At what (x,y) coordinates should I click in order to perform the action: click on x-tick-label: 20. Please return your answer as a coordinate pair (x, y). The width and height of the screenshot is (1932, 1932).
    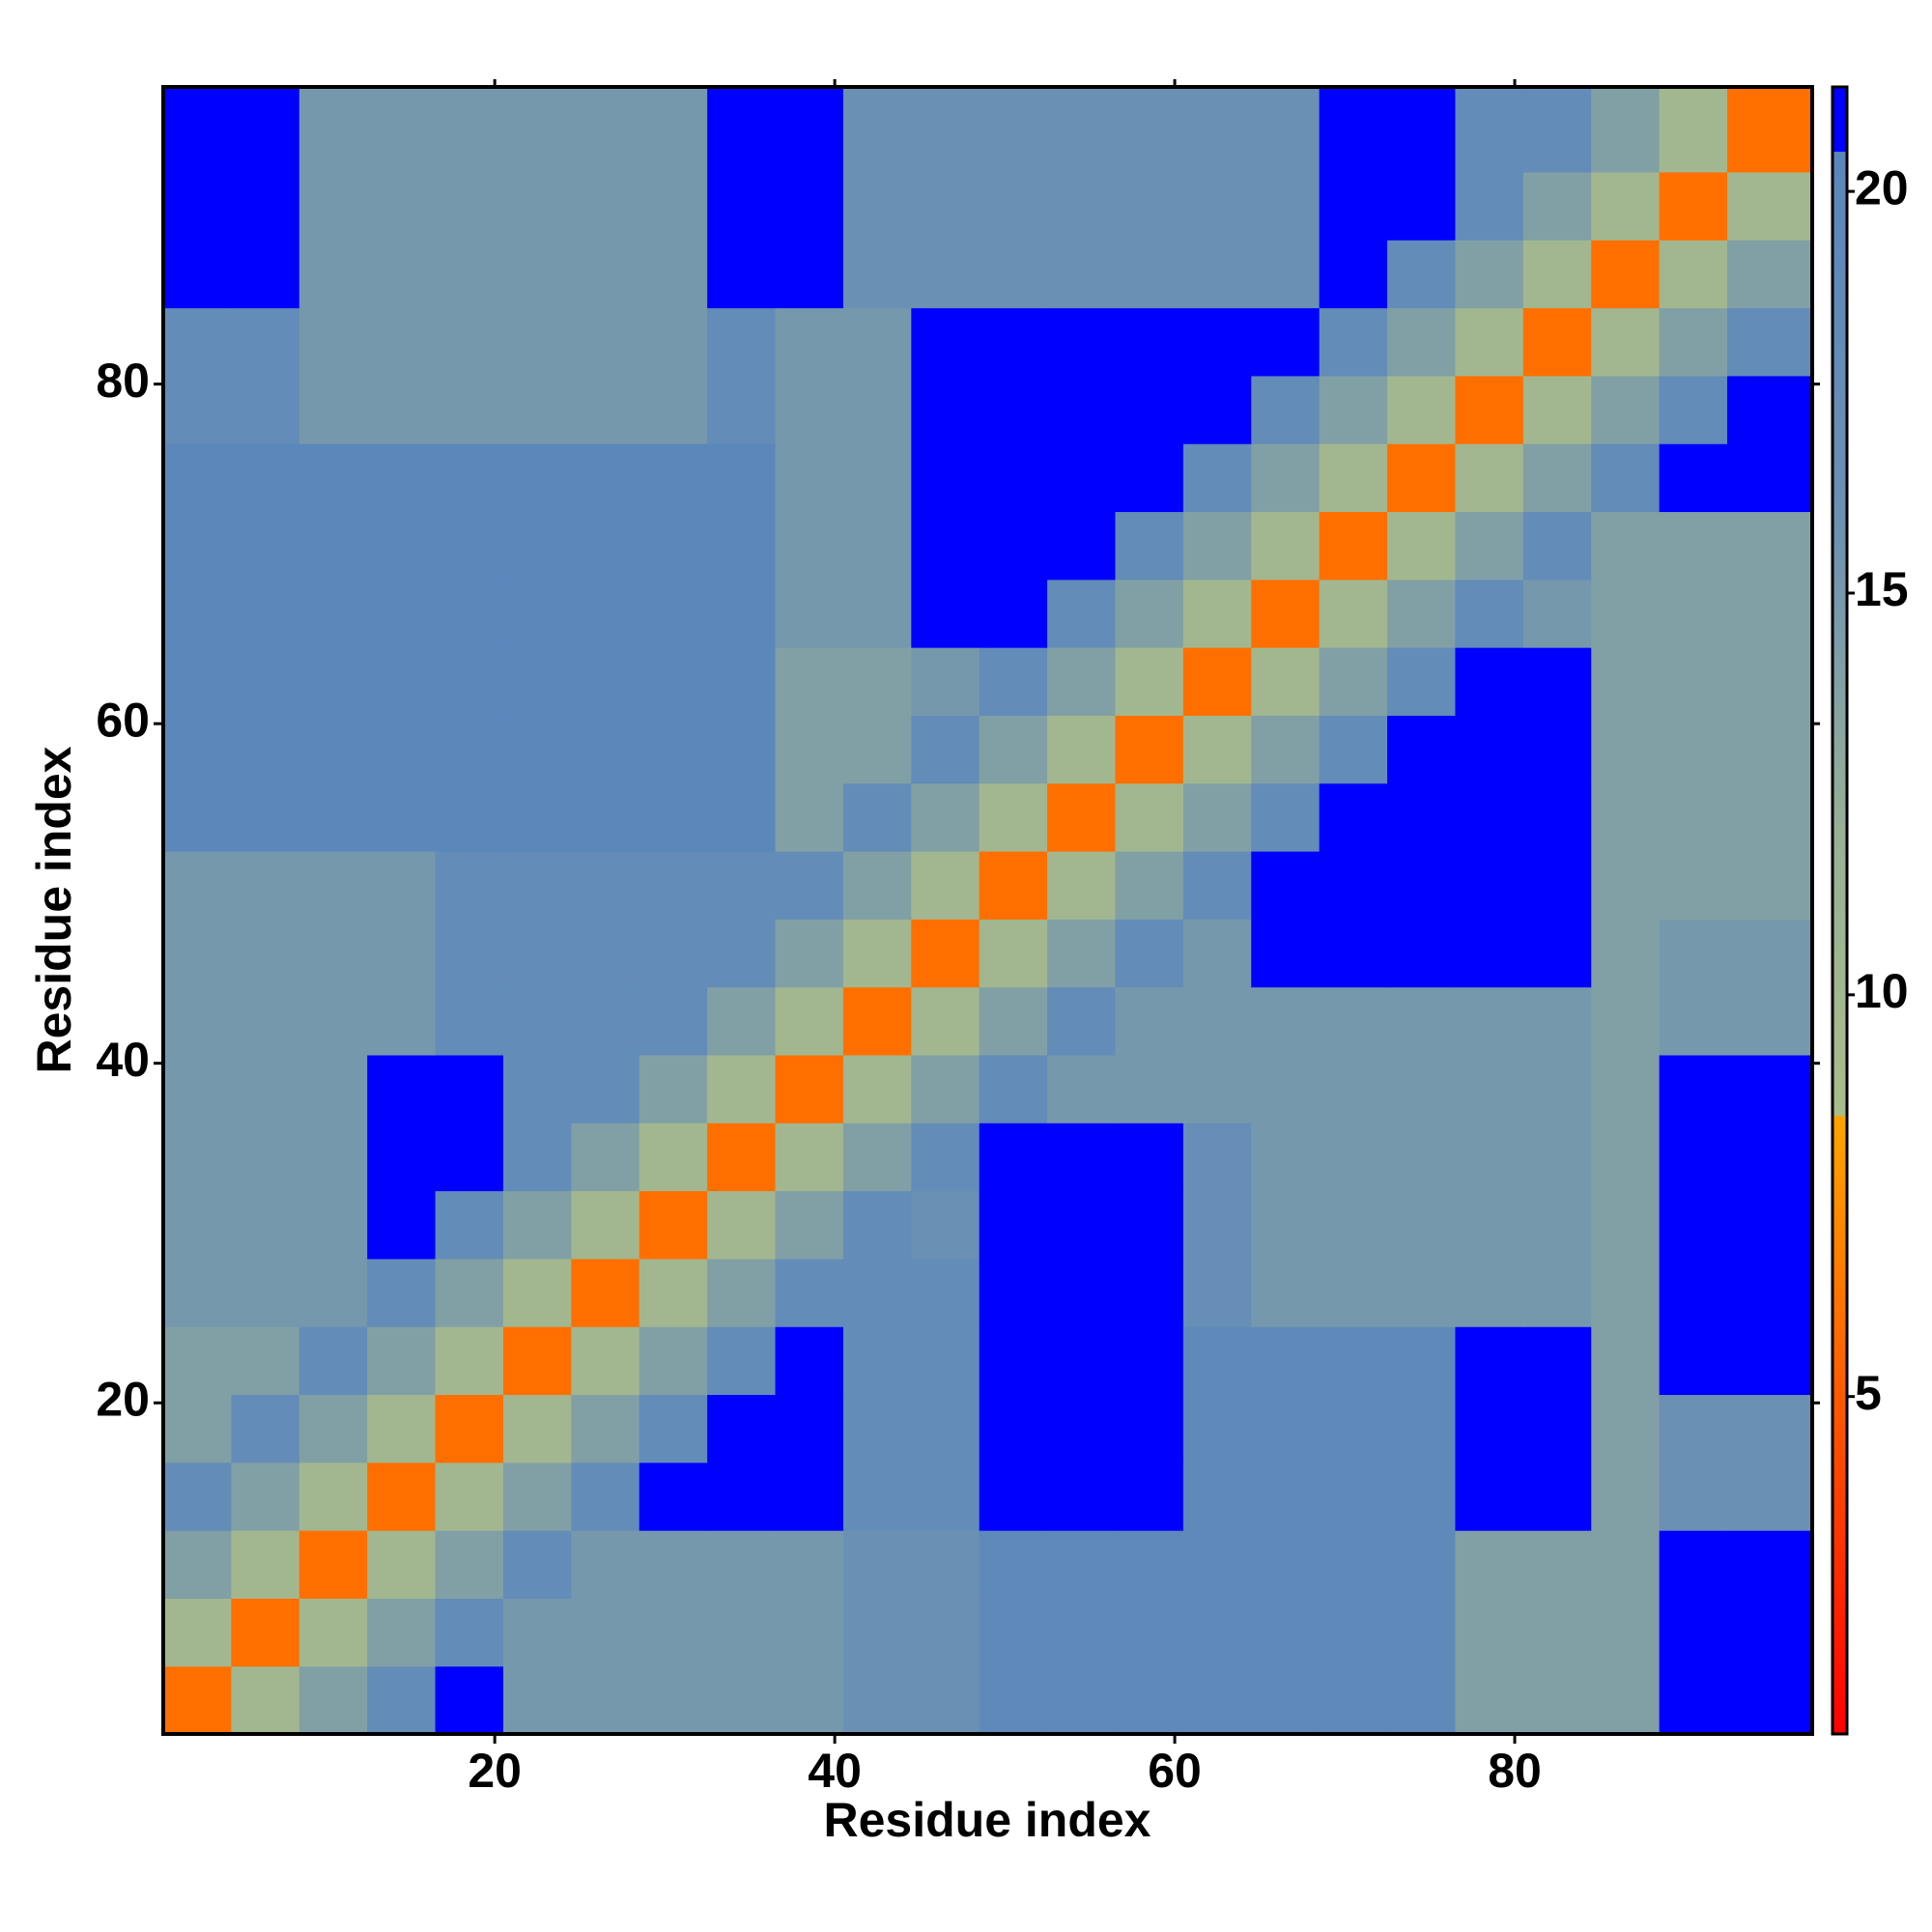
    Looking at the image, I should click on (495, 1771).